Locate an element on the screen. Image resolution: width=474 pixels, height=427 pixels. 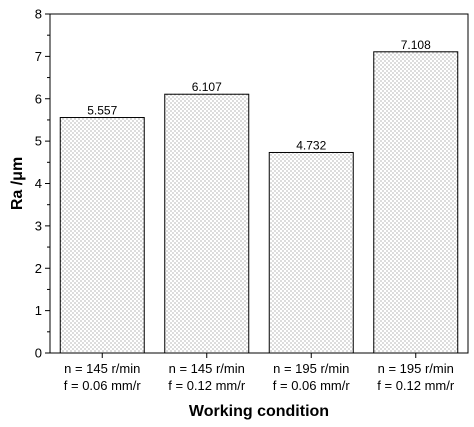
y-tick-label: 2 is located at coordinates (38, 268).